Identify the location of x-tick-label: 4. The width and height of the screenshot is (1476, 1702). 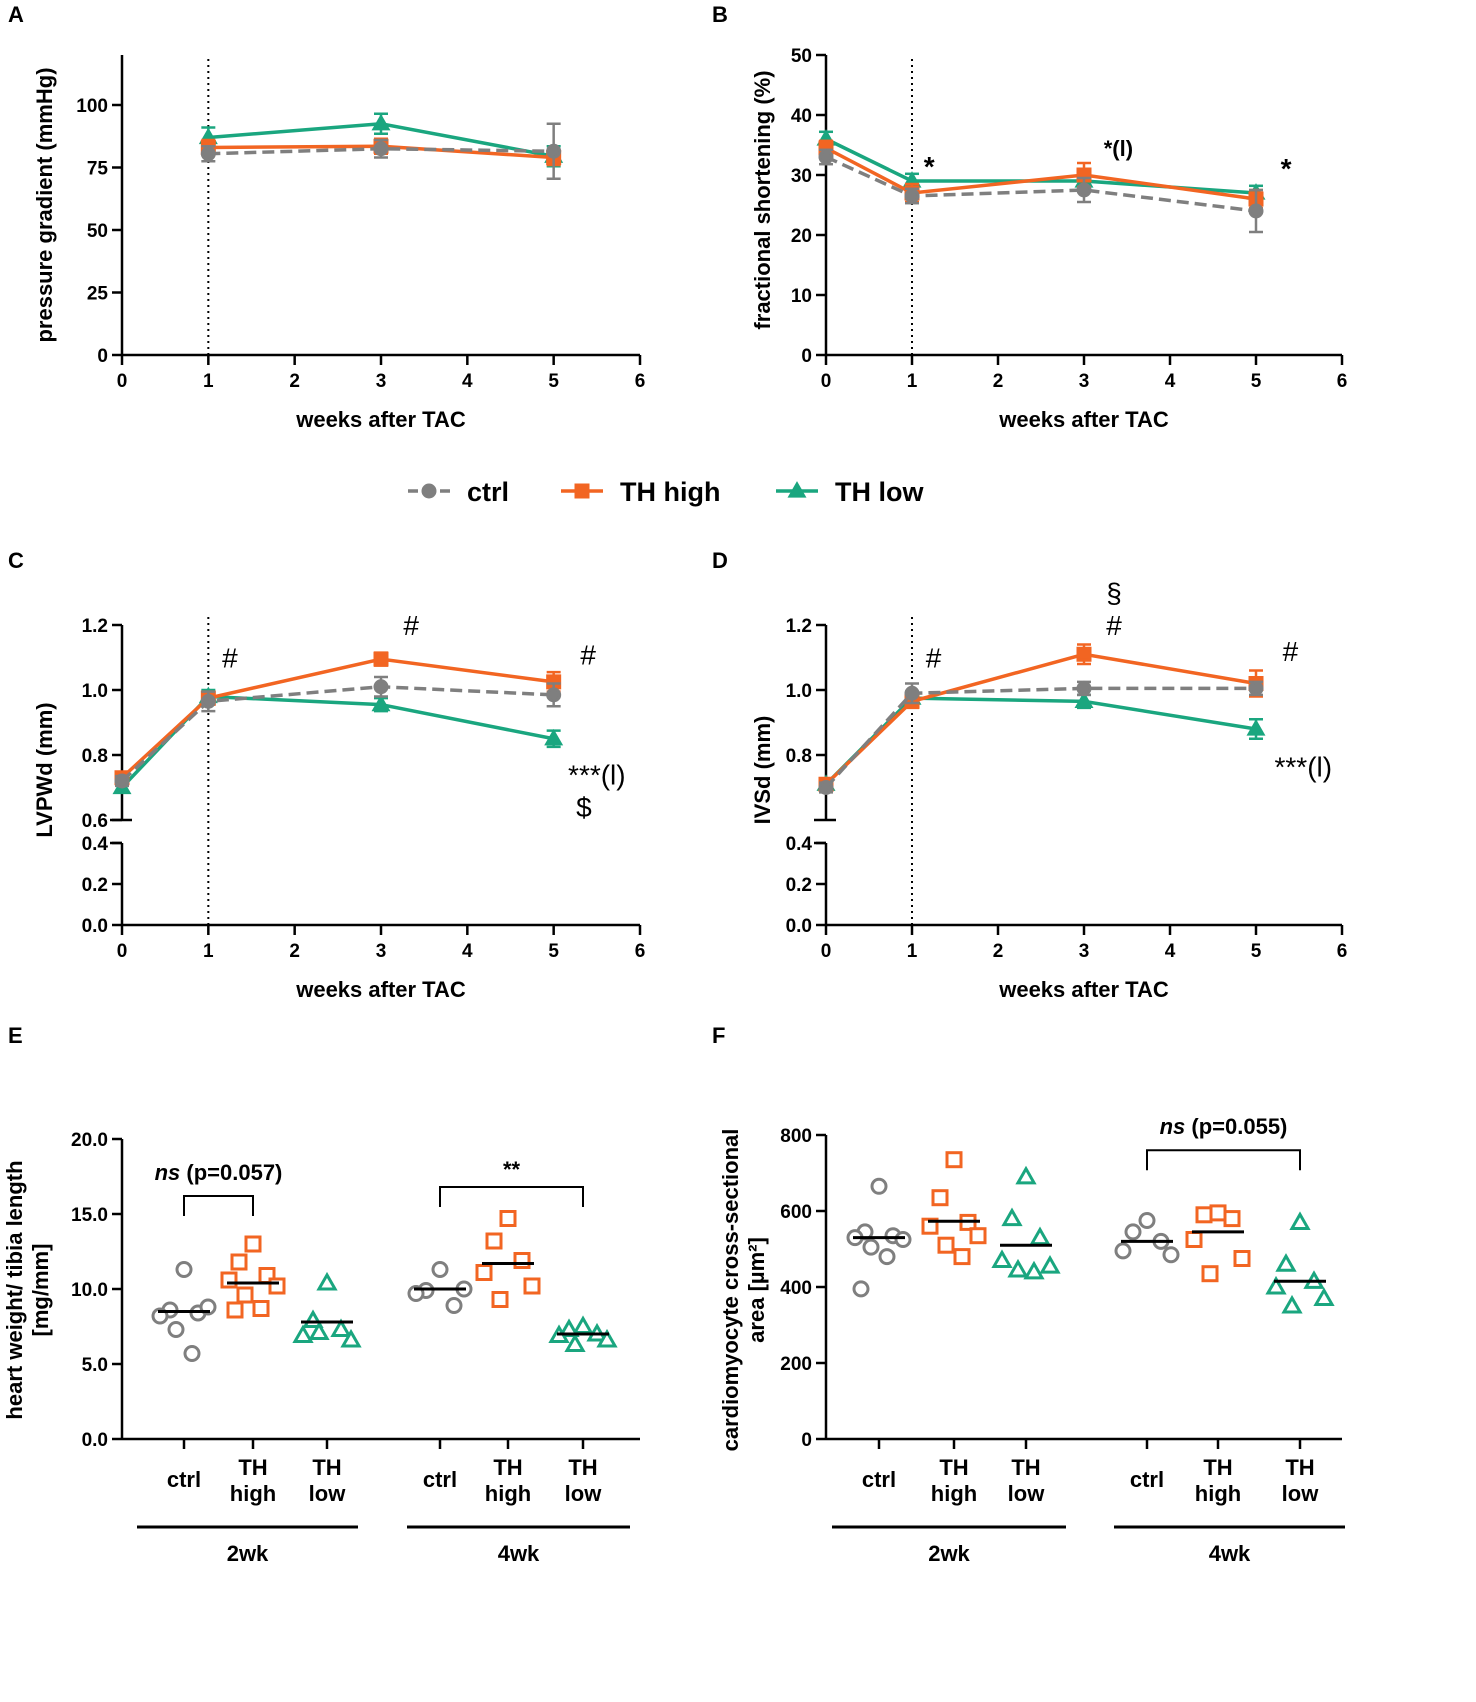
(467, 381).